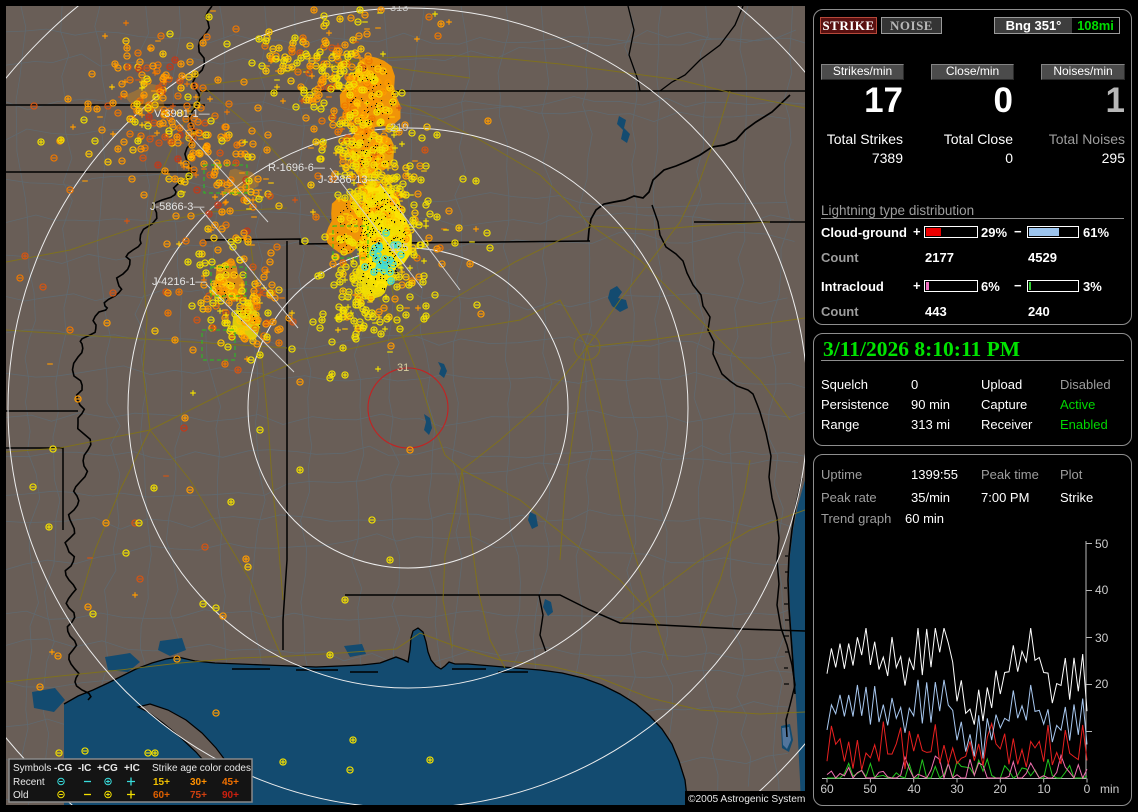 The image size is (1138, 812). Describe the element at coordinates (63, 768) in the screenshot. I see `svg-text: -CG` at that location.